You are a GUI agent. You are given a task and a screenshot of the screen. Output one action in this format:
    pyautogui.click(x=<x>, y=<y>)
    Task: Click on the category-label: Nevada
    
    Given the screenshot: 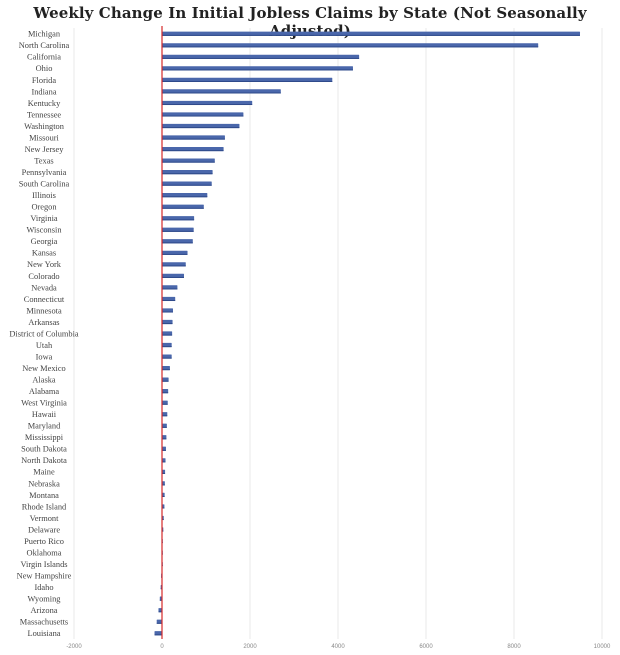 What is the action you would take?
    pyautogui.click(x=44, y=287)
    